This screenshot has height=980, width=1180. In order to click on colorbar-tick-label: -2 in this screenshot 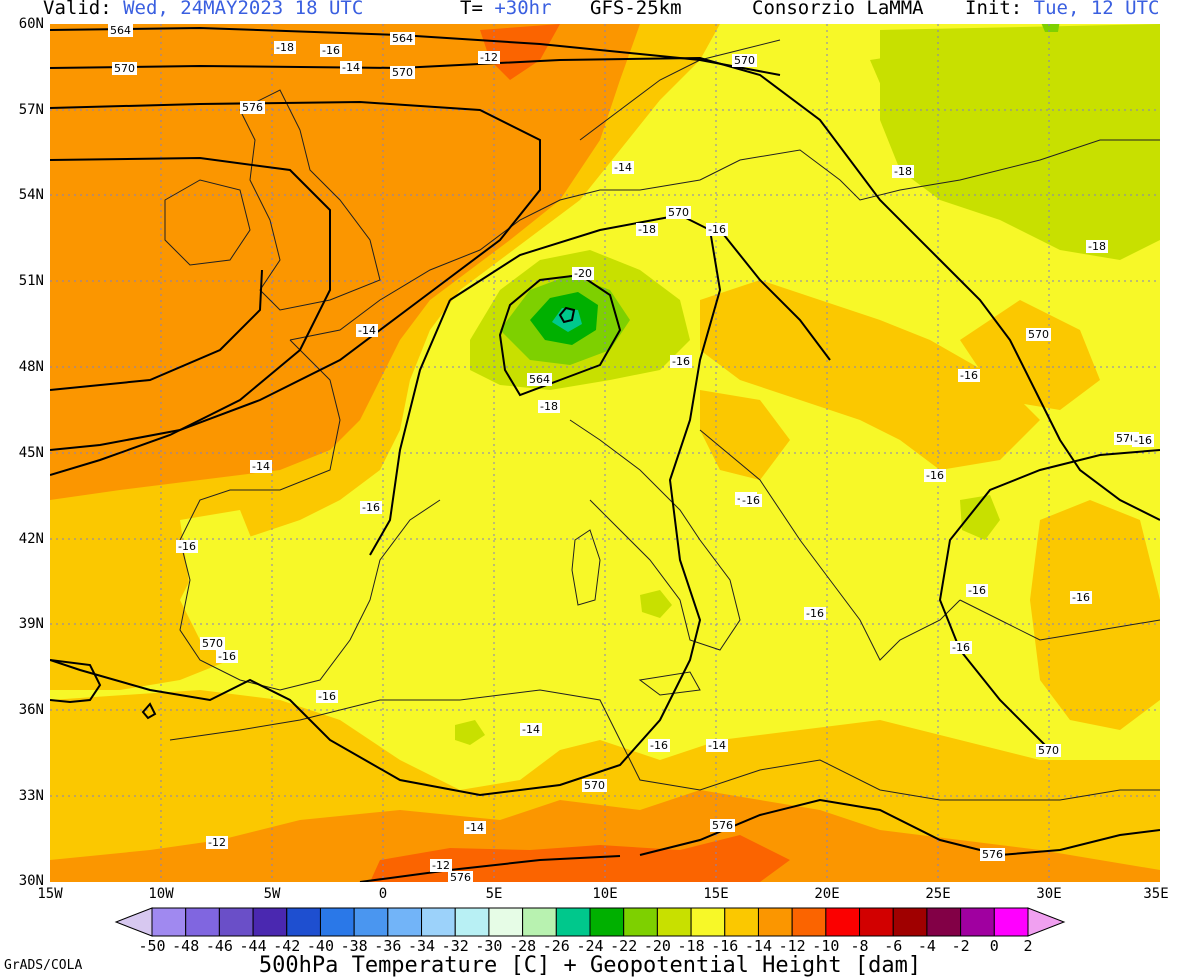, I will do `click(960, 946)`.